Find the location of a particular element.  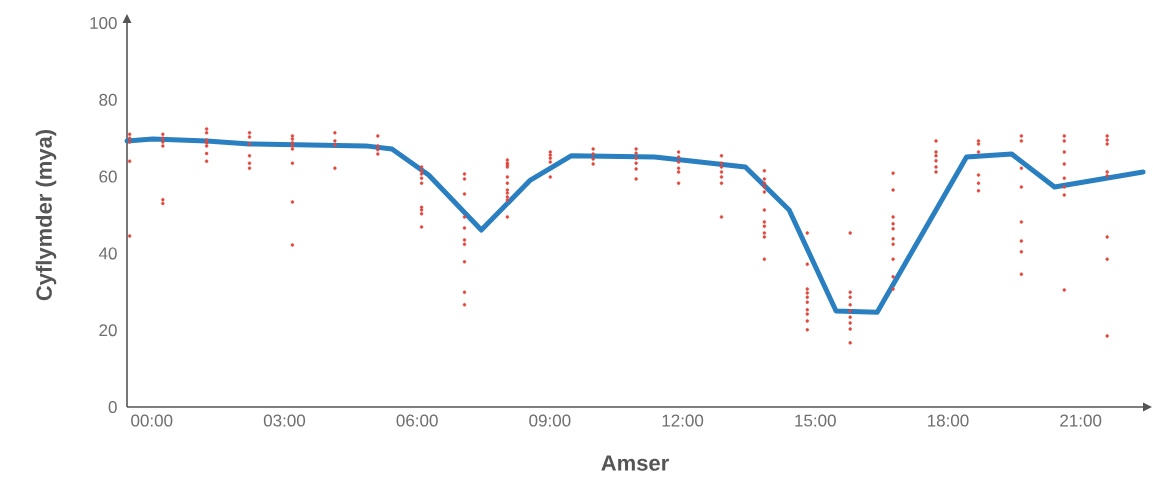

x-tick-label: 12:00 is located at coordinates (683, 420).